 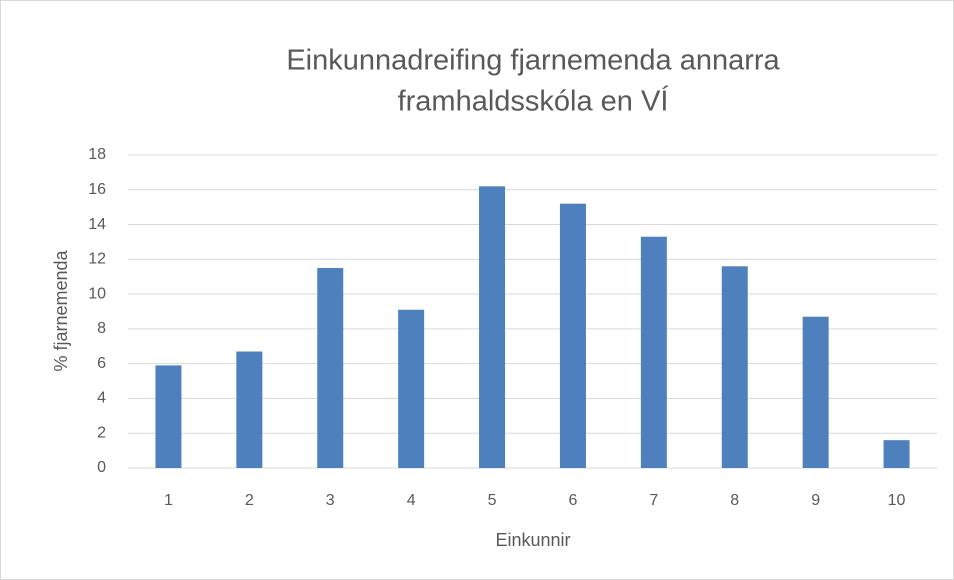 I want to click on x-tick-label: 1, so click(x=168, y=500).